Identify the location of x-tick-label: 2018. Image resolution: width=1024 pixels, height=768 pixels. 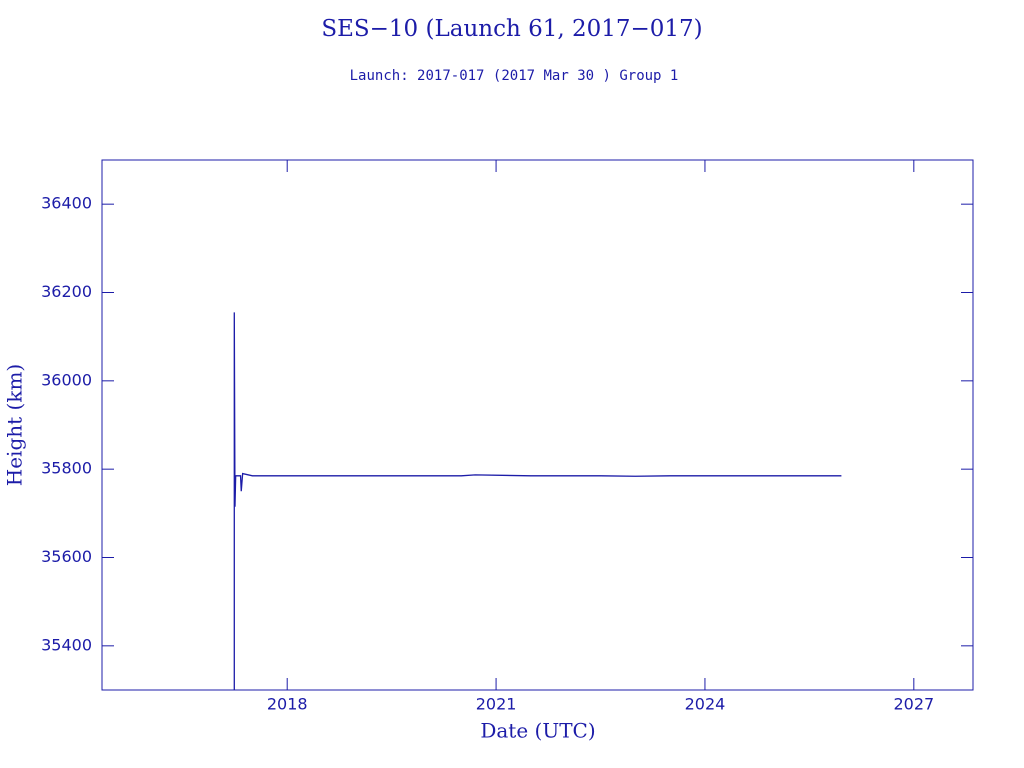
(287, 704).